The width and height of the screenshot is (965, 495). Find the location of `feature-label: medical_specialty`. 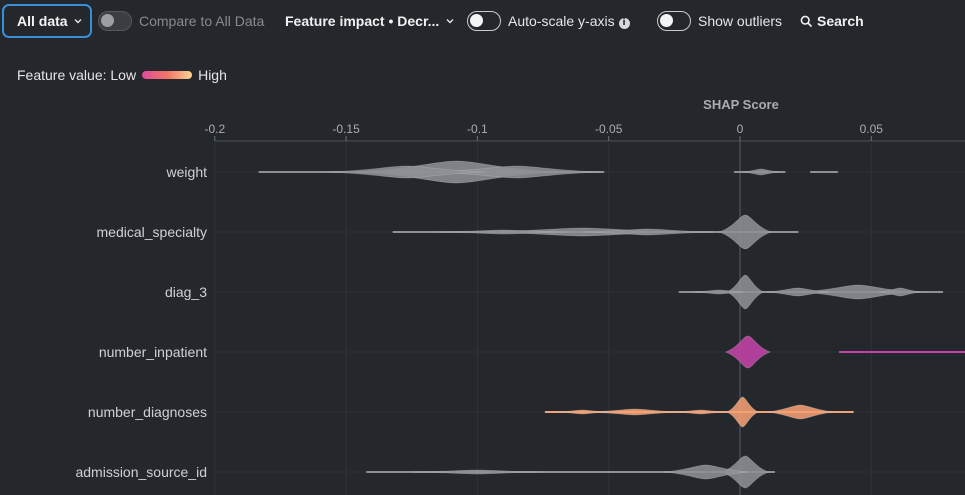

feature-label: medical_specialty is located at coordinates (152, 232).